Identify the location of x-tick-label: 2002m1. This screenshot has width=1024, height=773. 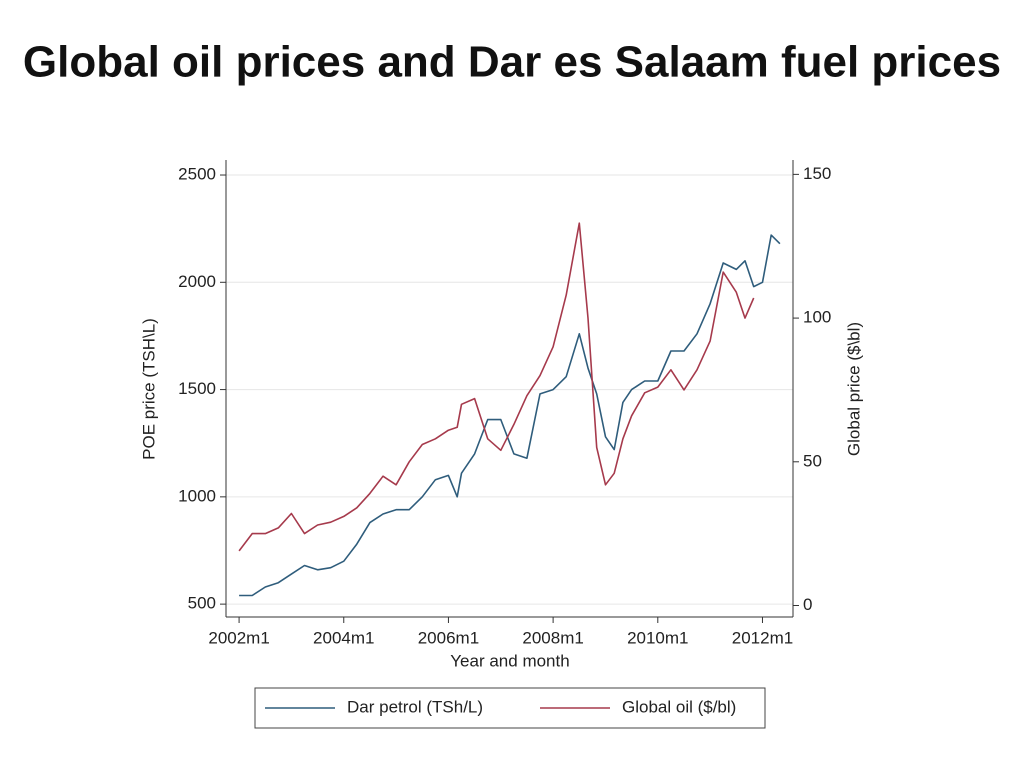
(238, 637).